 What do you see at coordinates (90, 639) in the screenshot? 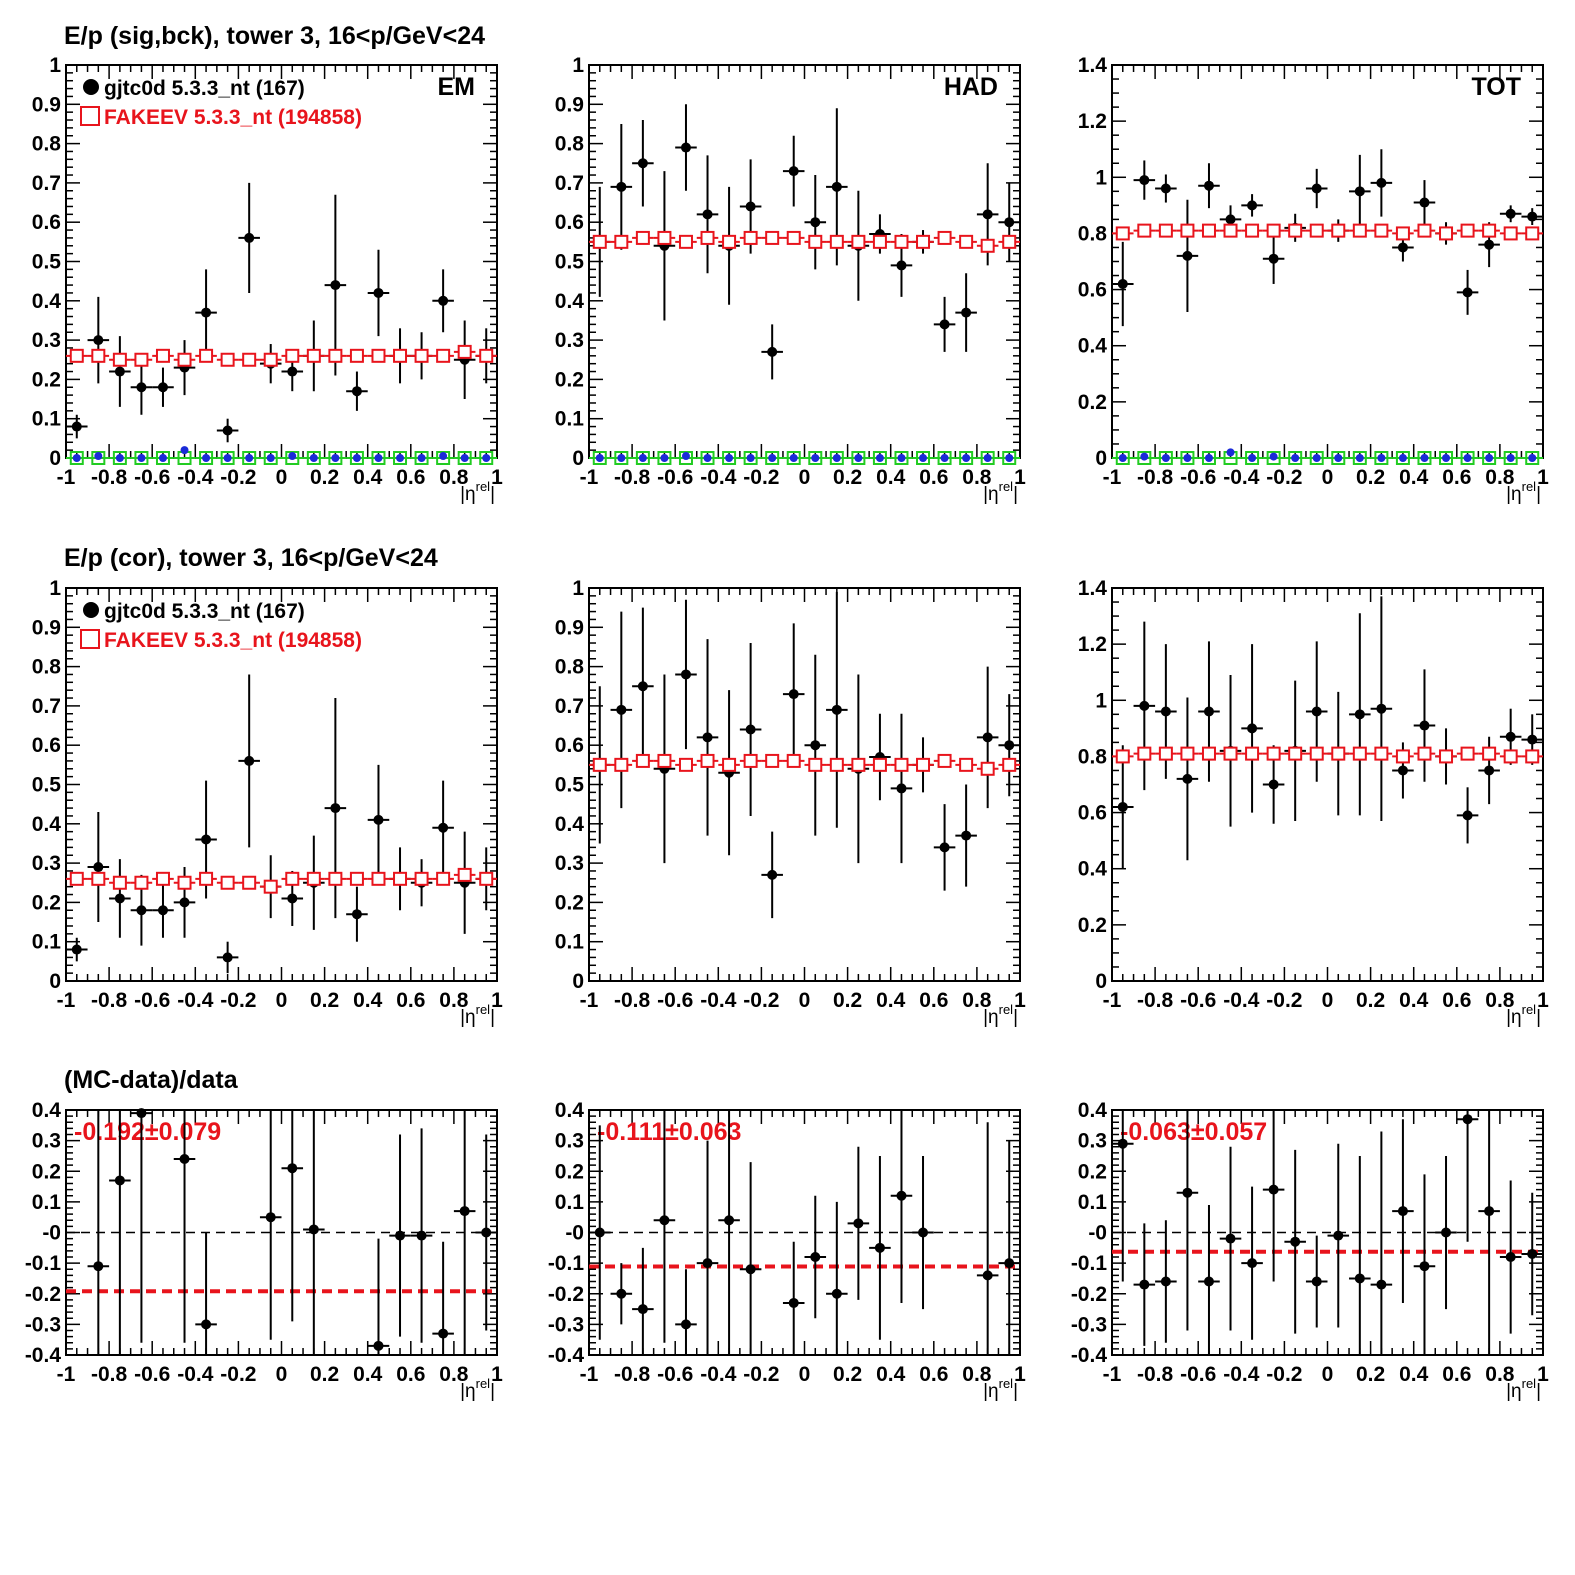
I see `legend-mc-marker` at bounding box center [90, 639].